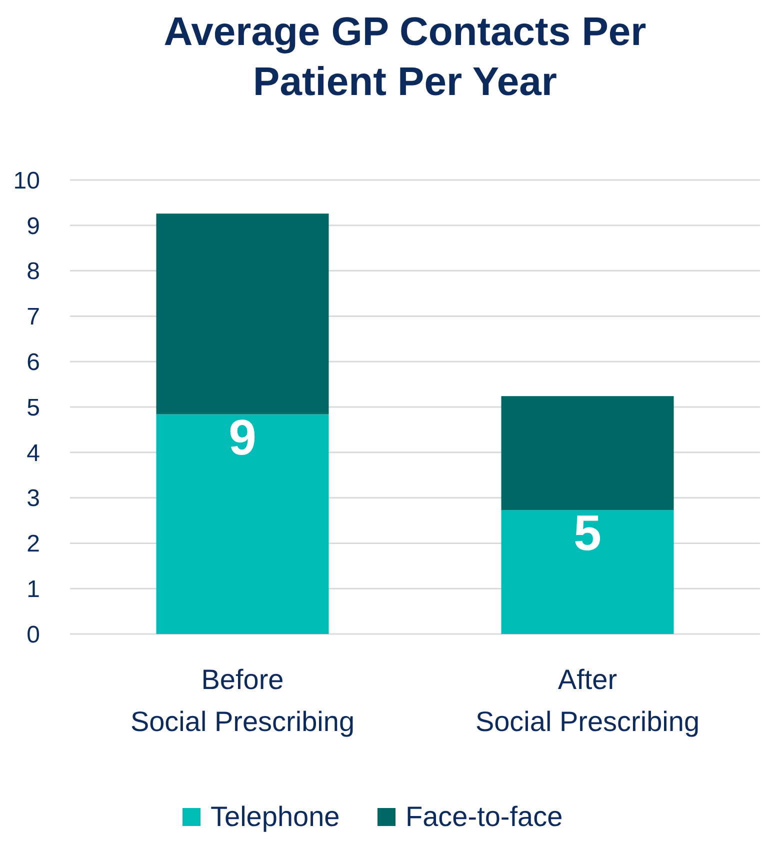 This screenshot has width=770, height=844. What do you see at coordinates (26, 180) in the screenshot?
I see `y-tick-label: 10` at bounding box center [26, 180].